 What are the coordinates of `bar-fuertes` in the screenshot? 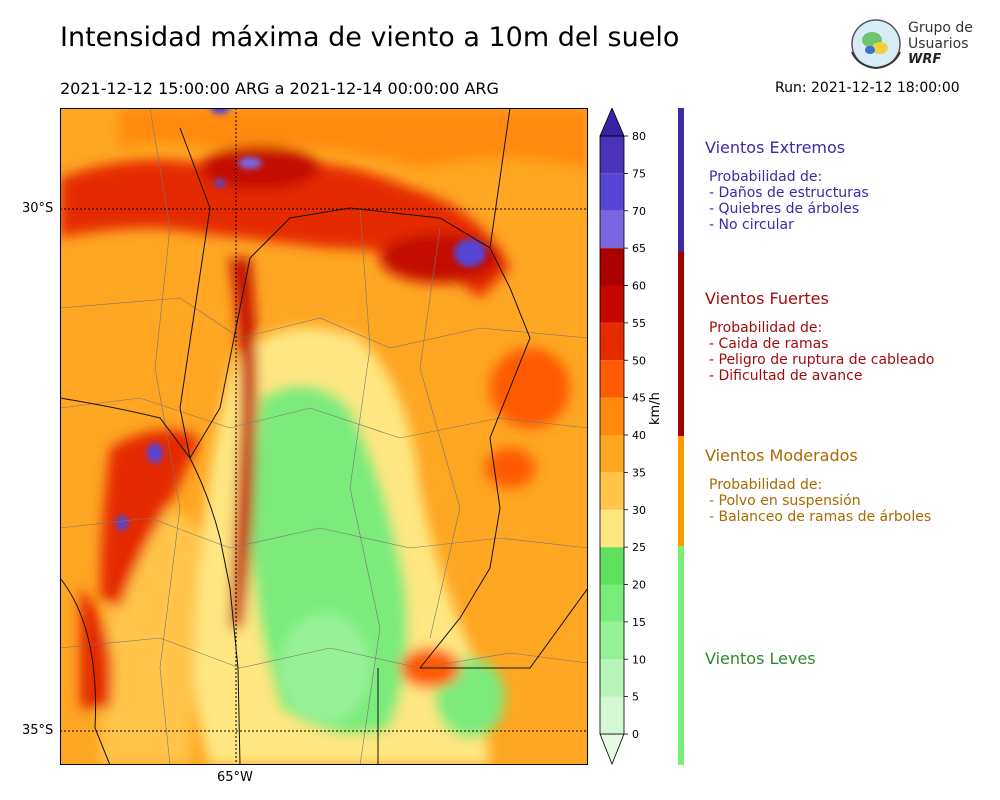 It's located at (681, 344).